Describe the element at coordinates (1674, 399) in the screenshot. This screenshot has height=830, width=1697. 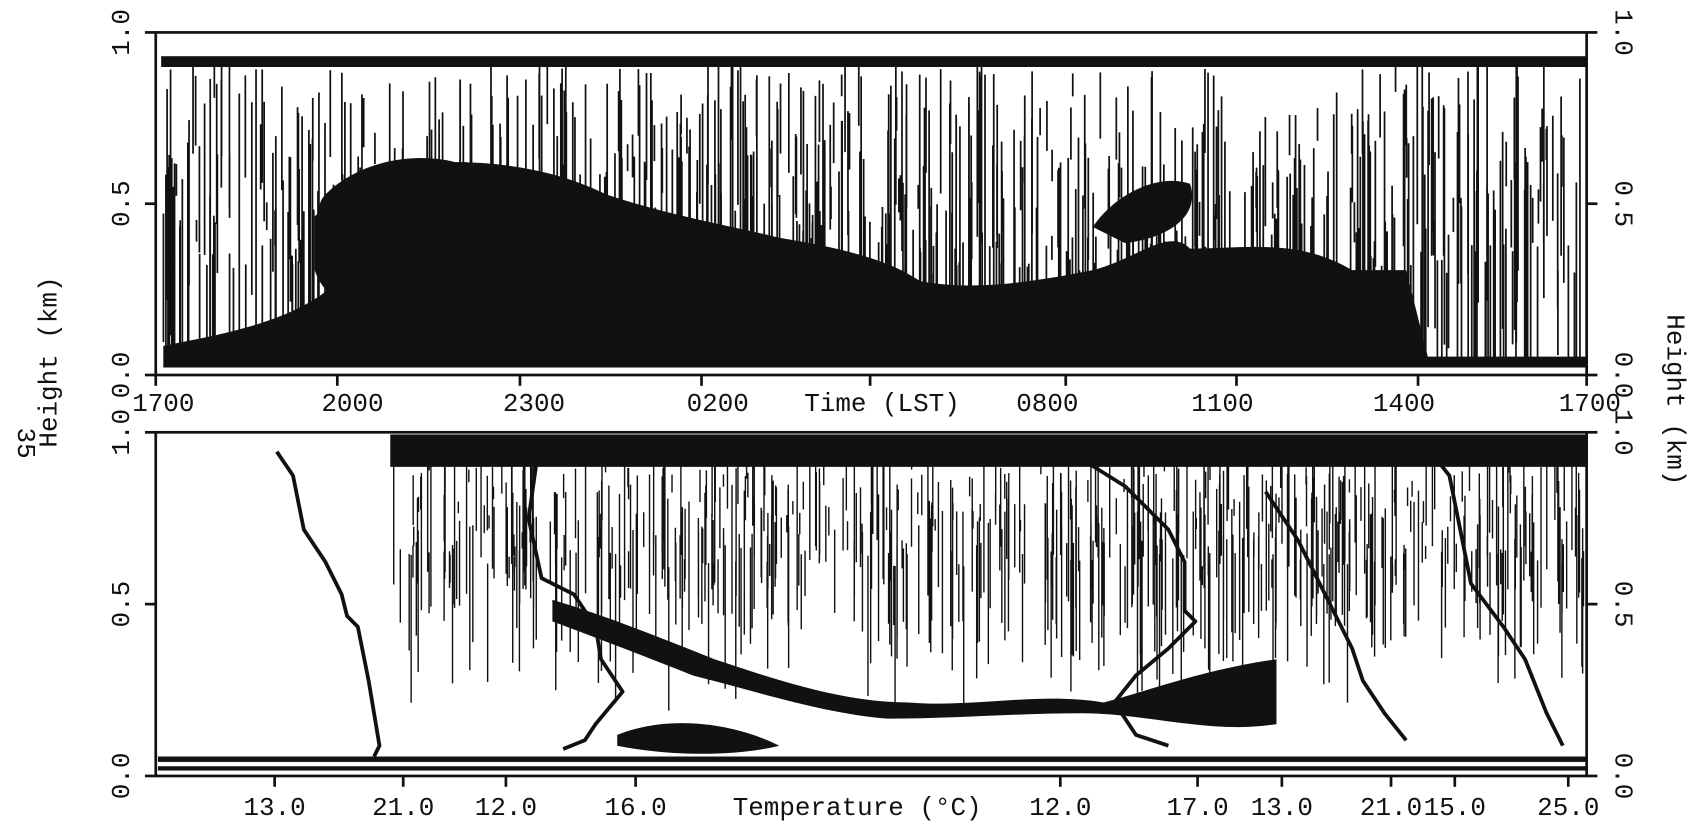
I see `y2-axis-label: Height (km)` at that location.